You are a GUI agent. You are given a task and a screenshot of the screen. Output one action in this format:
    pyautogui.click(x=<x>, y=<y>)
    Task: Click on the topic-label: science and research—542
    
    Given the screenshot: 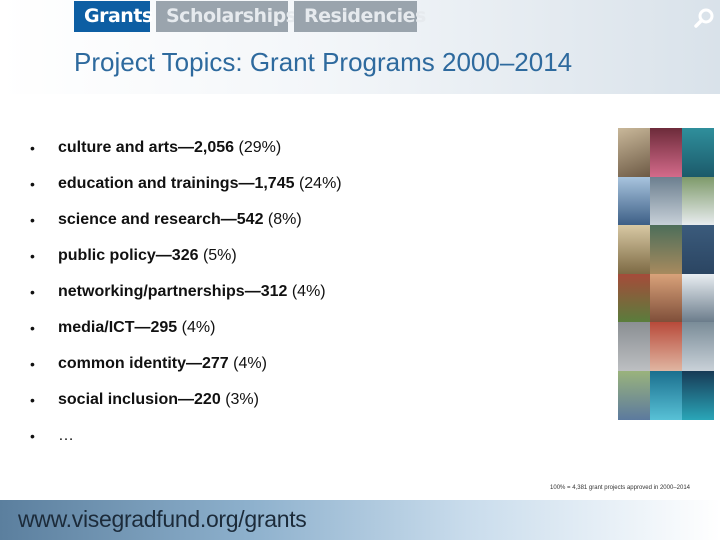 What is the action you would take?
    pyautogui.click(x=161, y=219)
    